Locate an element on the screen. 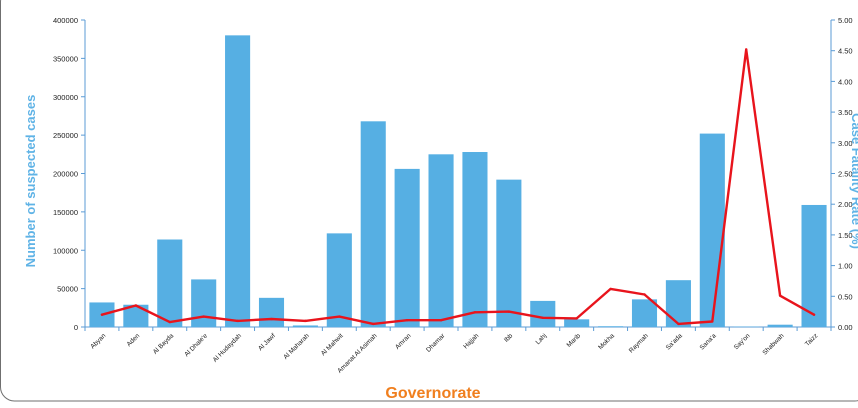 This screenshot has width=858, height=408. y2-tick-label: 0.00 is located at coordinates (845, 327).